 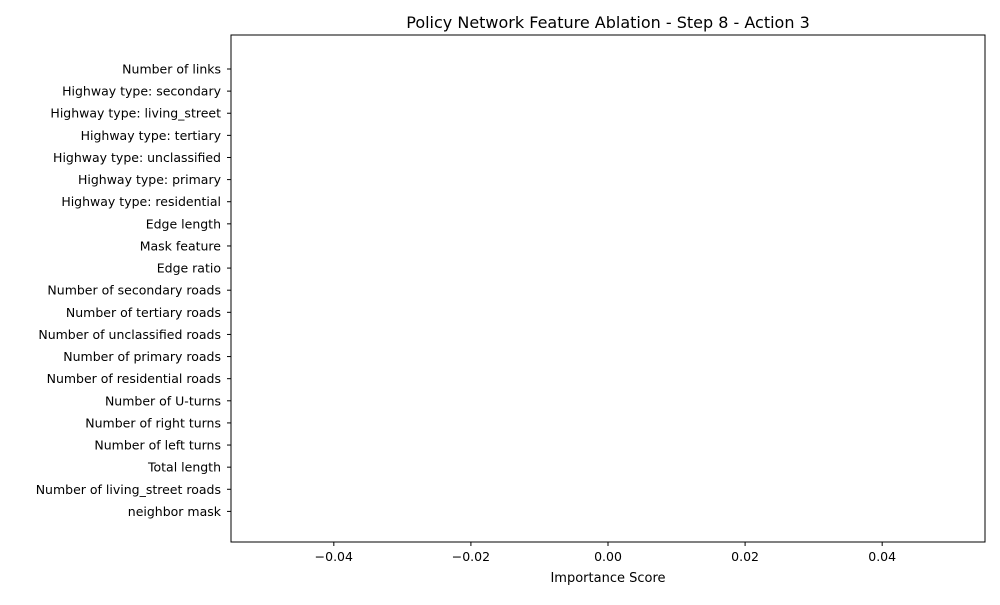 What do you see at coordinates (171, 69) in the screenshot?
I see `y-tick-label: Number of links` at bounding box center [171, 69].